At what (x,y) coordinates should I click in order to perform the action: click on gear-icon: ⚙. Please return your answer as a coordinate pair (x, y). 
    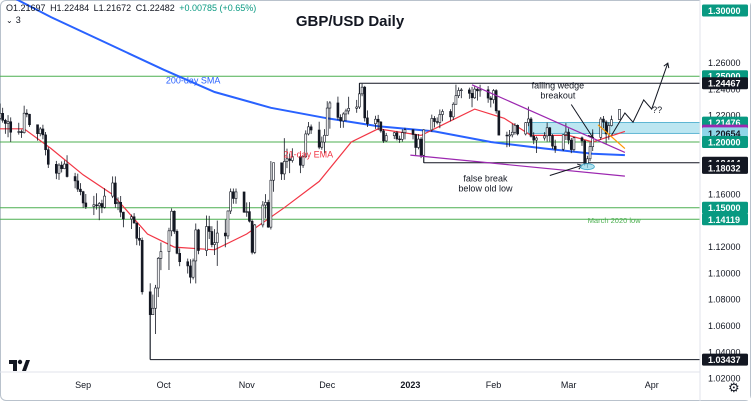
    Looking at the image, I should click on (734, 387).